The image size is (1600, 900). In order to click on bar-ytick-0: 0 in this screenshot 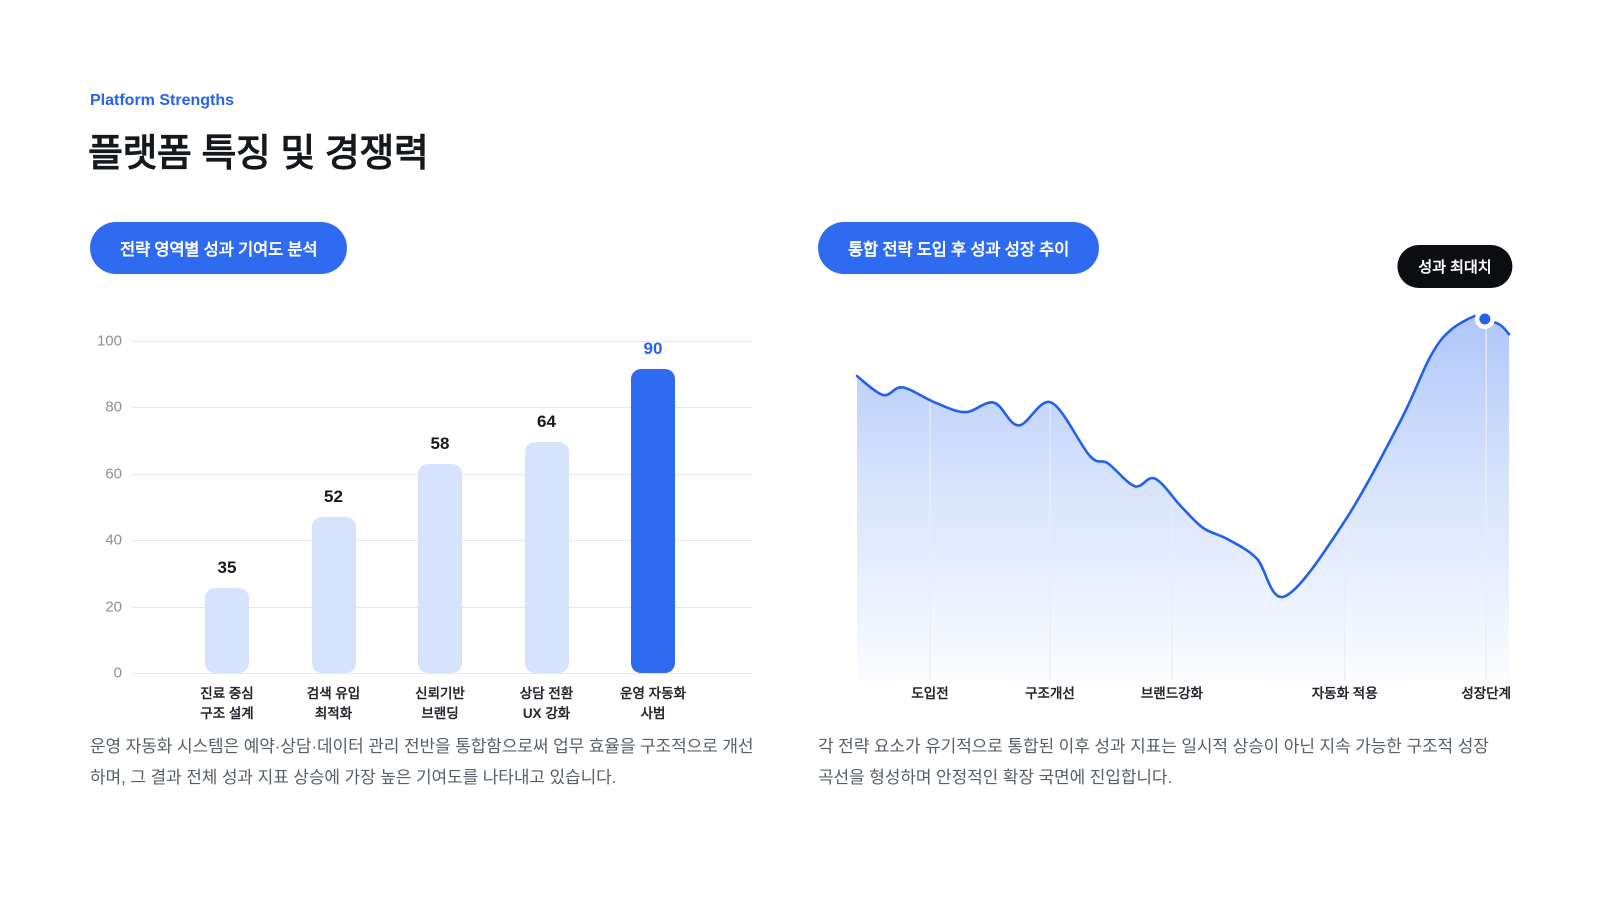, I will do `click(117, 673)`.